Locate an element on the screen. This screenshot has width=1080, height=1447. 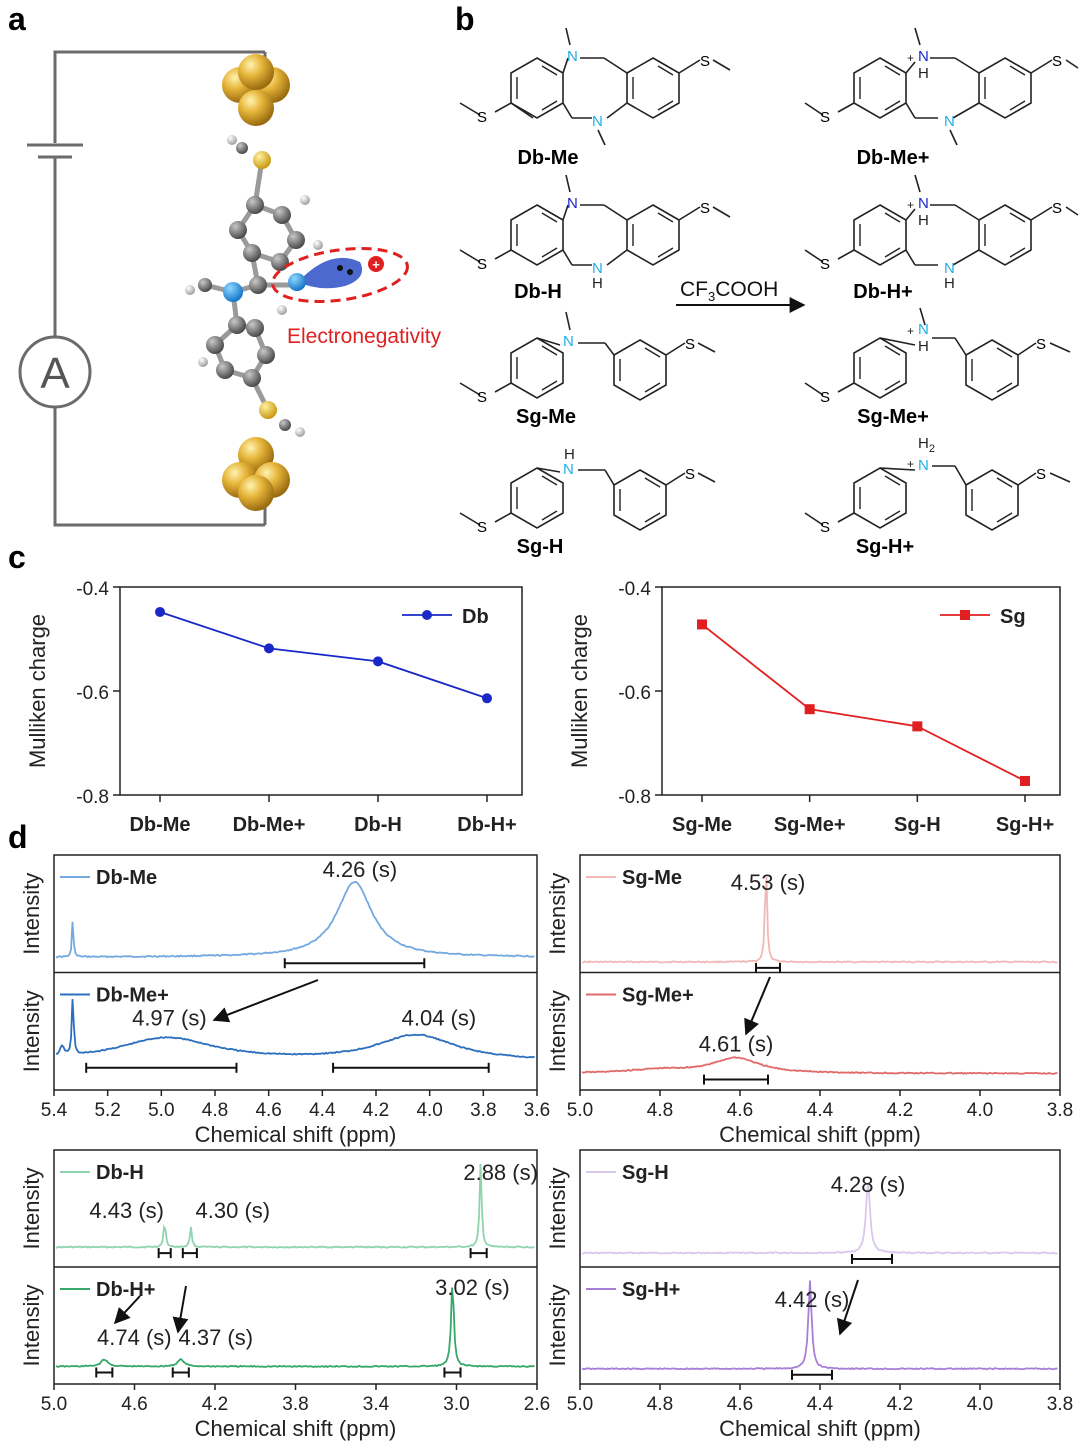
peak-label: 4.74 (s) is located at coordinates (134, 1337).